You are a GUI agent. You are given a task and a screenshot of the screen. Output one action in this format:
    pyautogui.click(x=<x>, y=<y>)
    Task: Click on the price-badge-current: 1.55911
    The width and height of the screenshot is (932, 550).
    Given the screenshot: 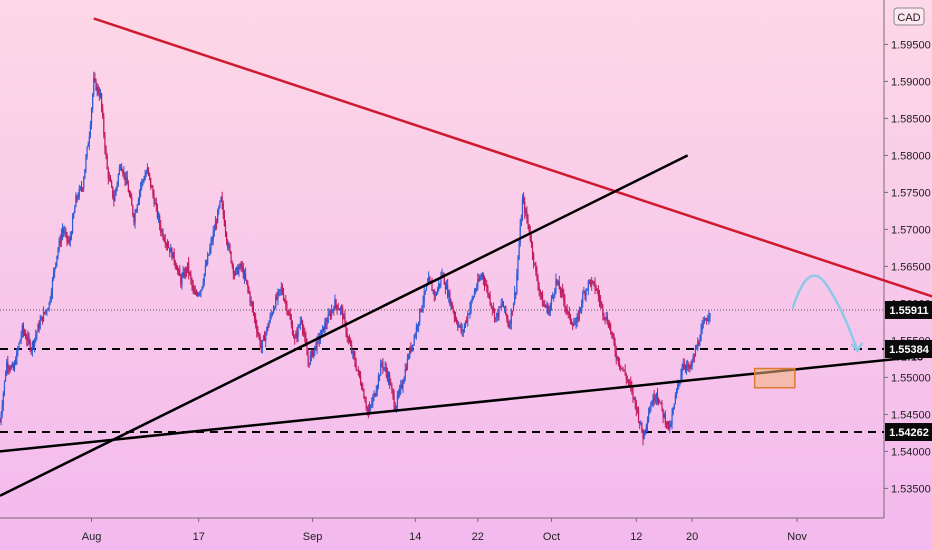 What is the action you would take?
    pyautogui.click(x=908, y=309)
    